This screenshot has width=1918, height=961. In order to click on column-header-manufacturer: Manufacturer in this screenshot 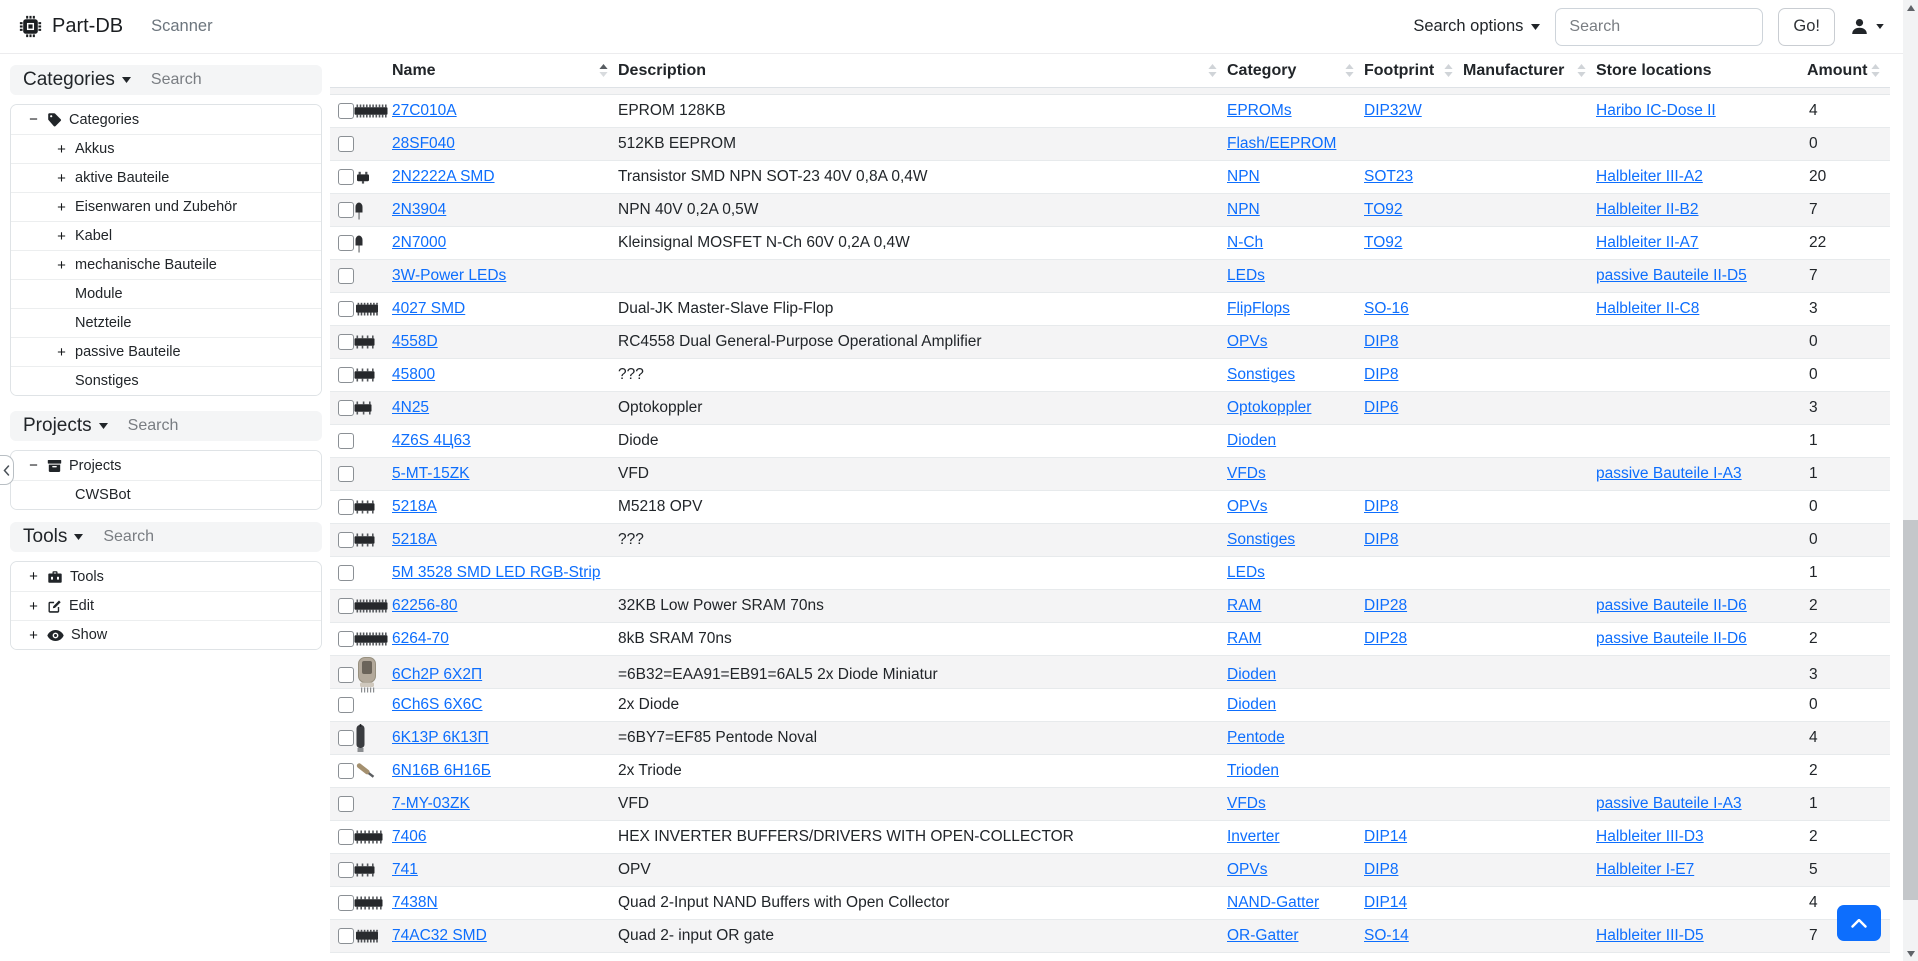, I will do `click(1529, 71)`.